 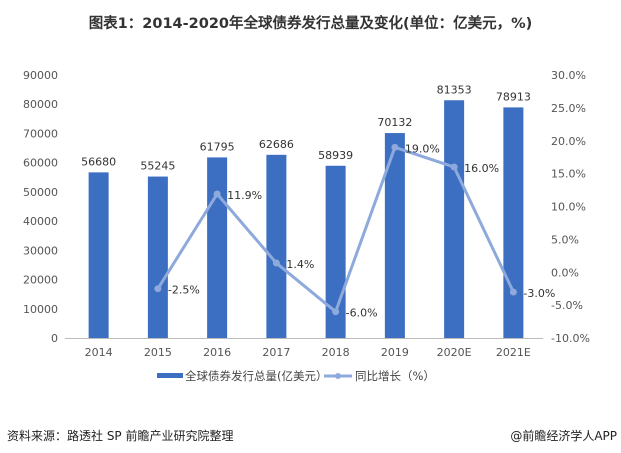 I want to click on growth-data-label: -6.0%, so click(x=362, y=313).